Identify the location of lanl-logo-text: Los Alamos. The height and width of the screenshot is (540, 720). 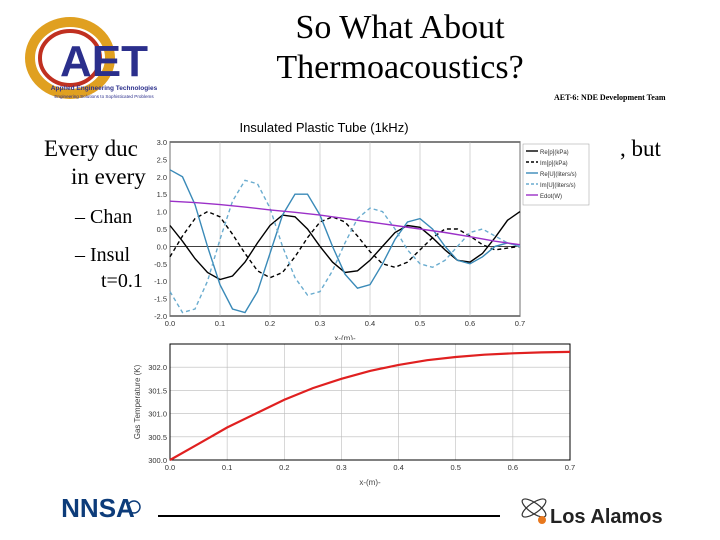
(606, 517).